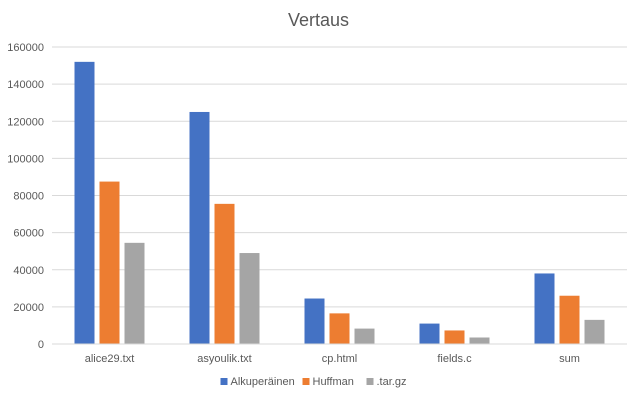 This screenshot has height=410, width=637. I want to click on chart-title: Vertaus, so click(318, 20).